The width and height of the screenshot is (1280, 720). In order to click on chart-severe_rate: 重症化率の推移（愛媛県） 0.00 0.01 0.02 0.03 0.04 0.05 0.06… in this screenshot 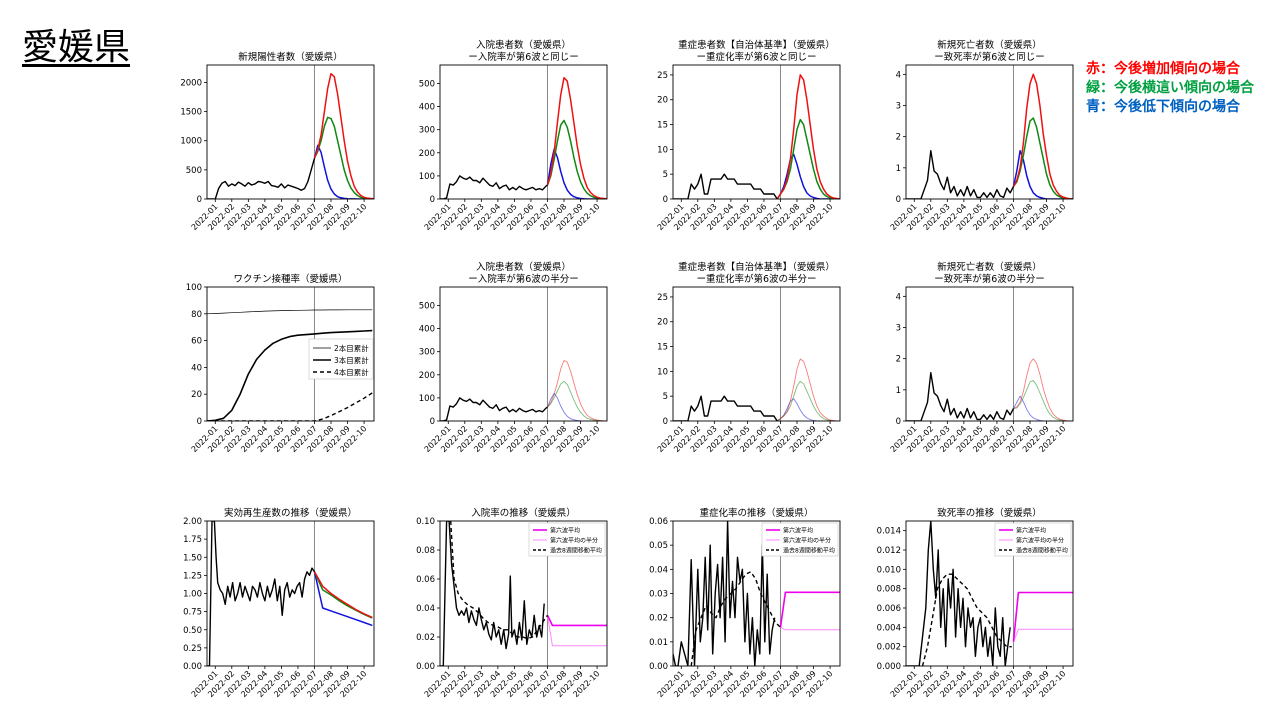, I will do `click(745, 603)`.